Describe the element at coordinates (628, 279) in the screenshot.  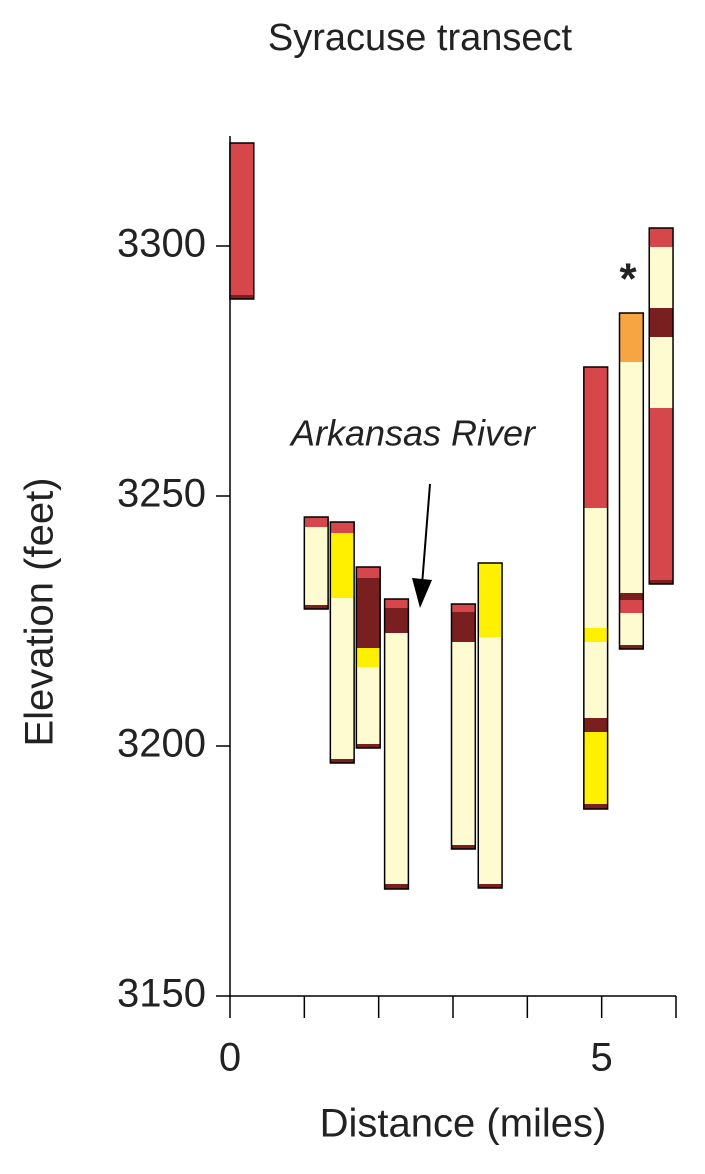
I see `annotation: *` at that location.